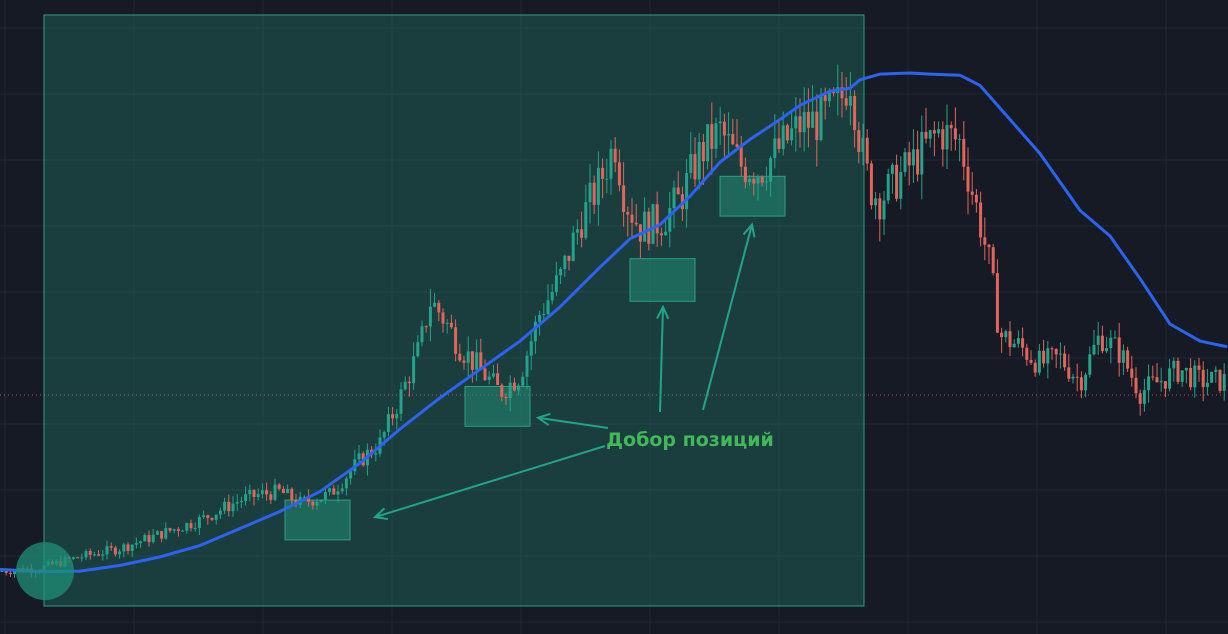  I want to click on entry-point-circle, so click(45, 571).